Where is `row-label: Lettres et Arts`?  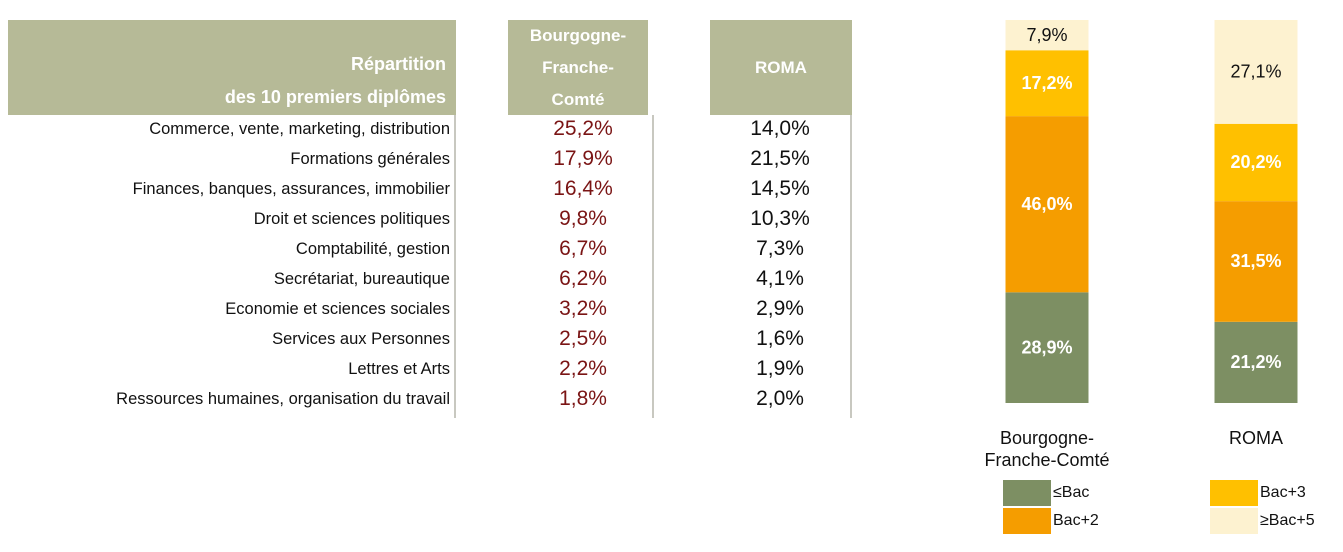 row-label: Lettres et Arts is located at coordinates (399, 369).